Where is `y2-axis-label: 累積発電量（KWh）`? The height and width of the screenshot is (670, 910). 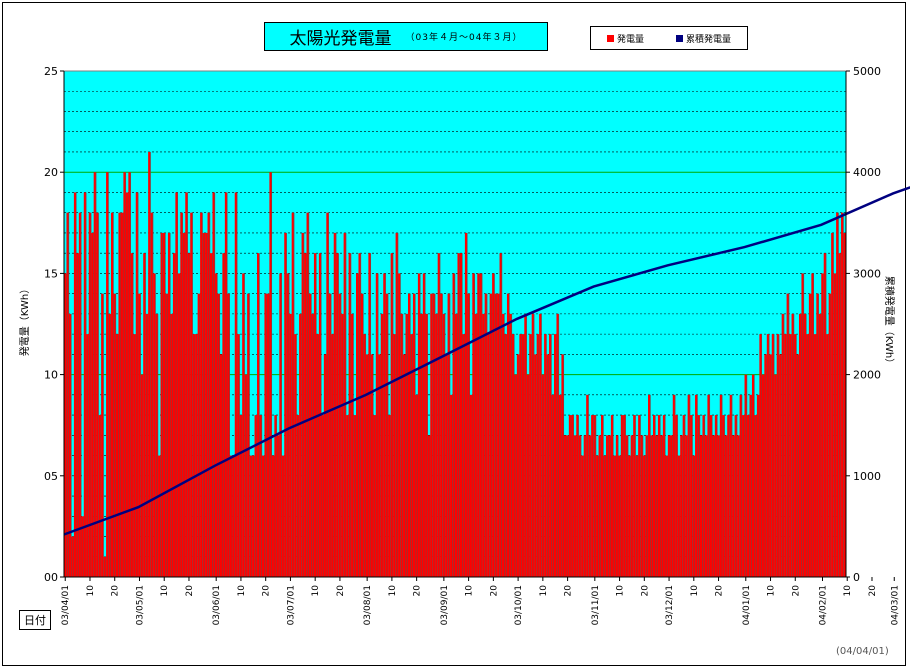 y2-axis-label: 累積発電量（KWh） is located at coordinates (889, 322).